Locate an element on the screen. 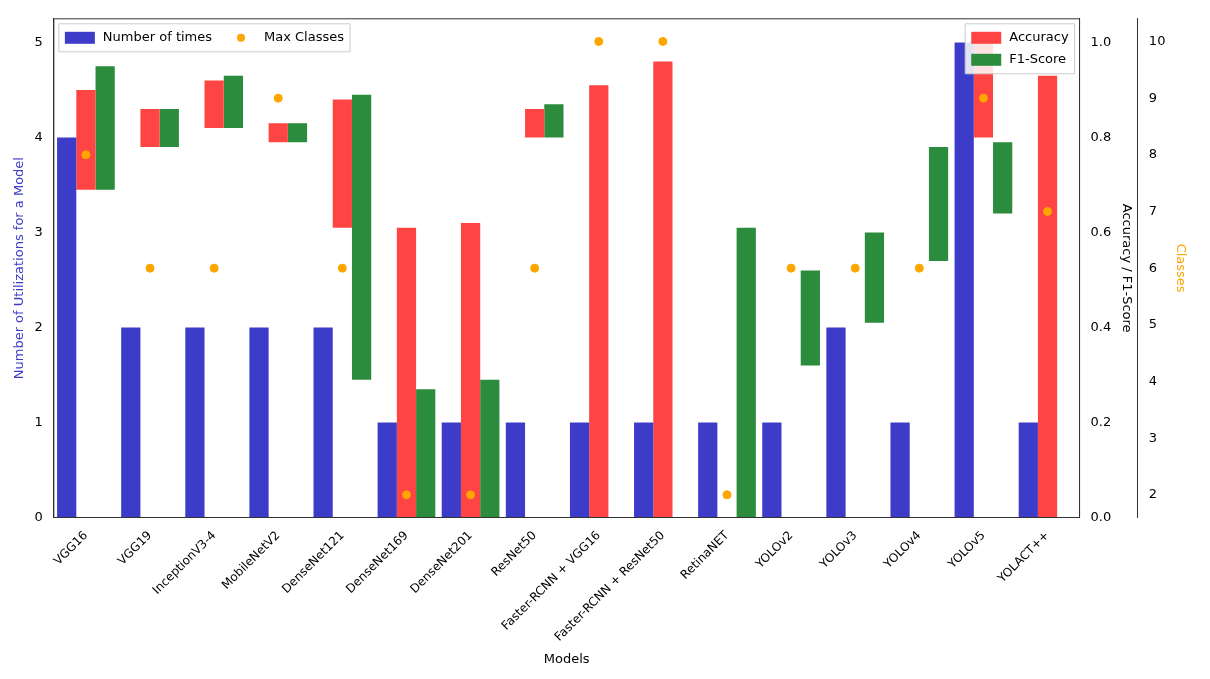 The height and width of the screenshot is (679, 1210). y-axis-title: Number of Utilizations for a Model is located at coordinates (19, 268).